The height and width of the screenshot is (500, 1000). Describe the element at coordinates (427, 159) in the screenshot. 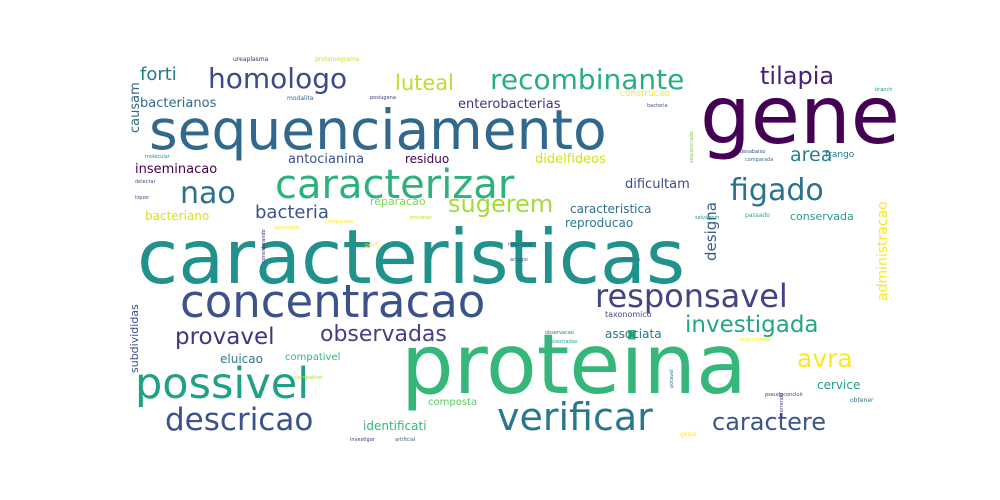

I see `word: residuo` at that location.